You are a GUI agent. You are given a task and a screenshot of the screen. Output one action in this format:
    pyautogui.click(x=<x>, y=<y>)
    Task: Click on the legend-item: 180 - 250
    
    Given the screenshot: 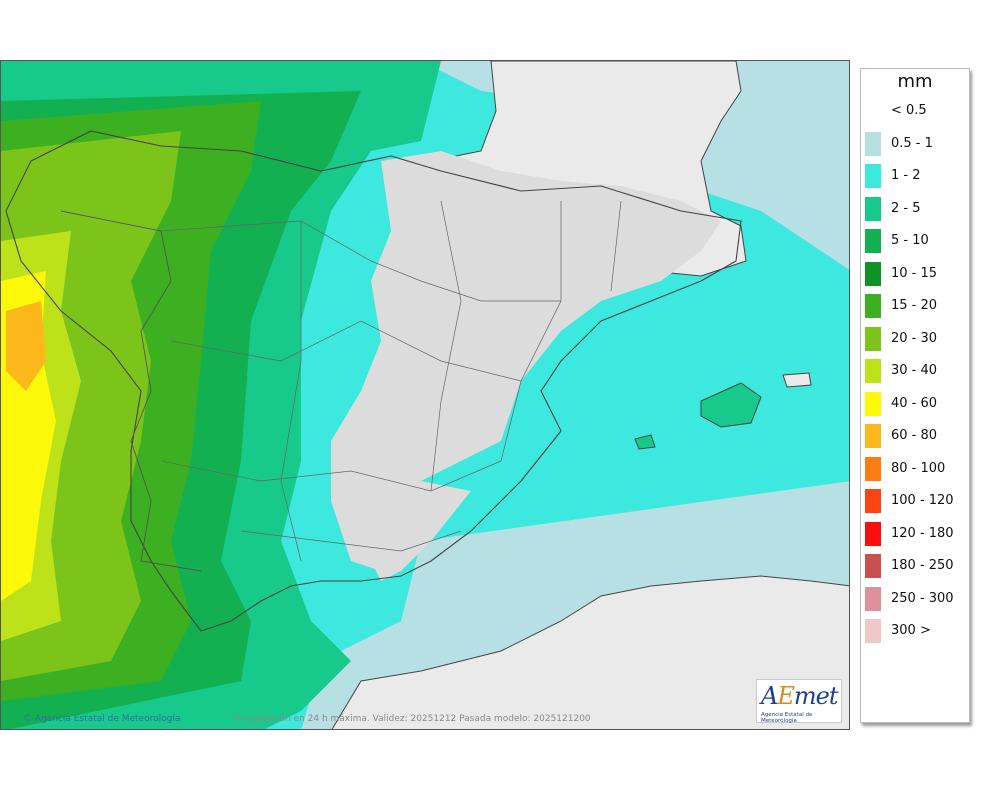 What is the action you would take?
    pyautogui.click(x=915, y=566)
    